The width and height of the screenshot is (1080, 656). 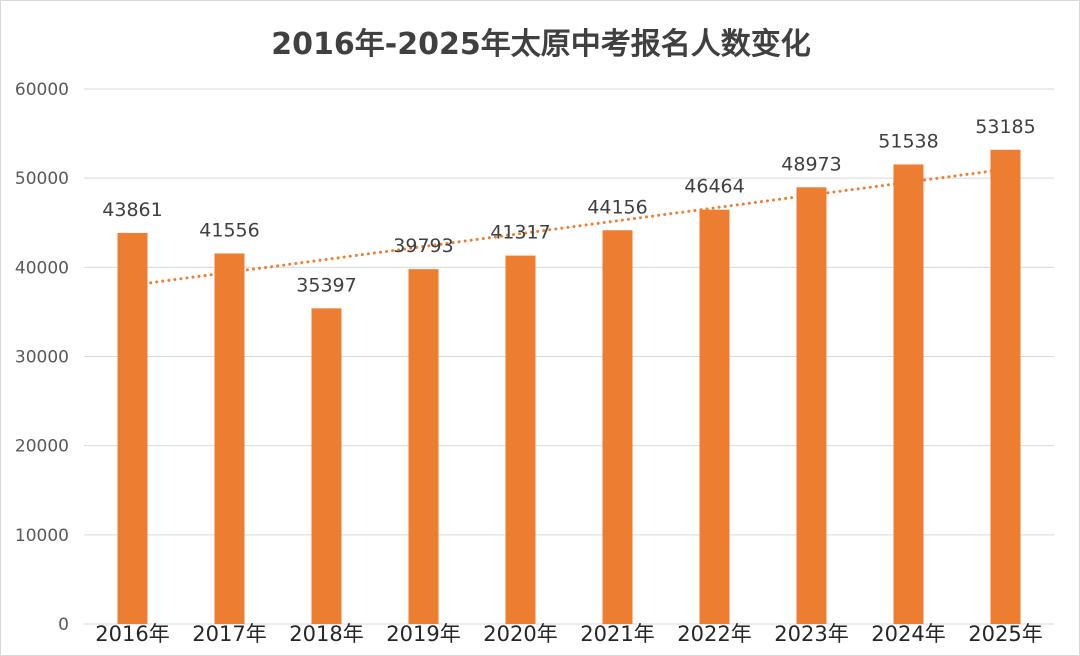 What do you see at coordinates (423, 246) in the screenshot?
I see `data-label: 39793` at bounding box center [423, 246].